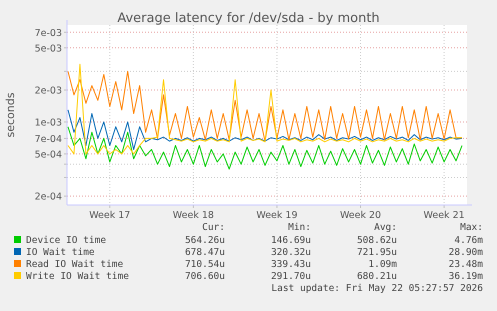  What do you see at coordinates (290, 240) in the screenshot?
I see `text: 146.69u` at bounding box center [290, 240].